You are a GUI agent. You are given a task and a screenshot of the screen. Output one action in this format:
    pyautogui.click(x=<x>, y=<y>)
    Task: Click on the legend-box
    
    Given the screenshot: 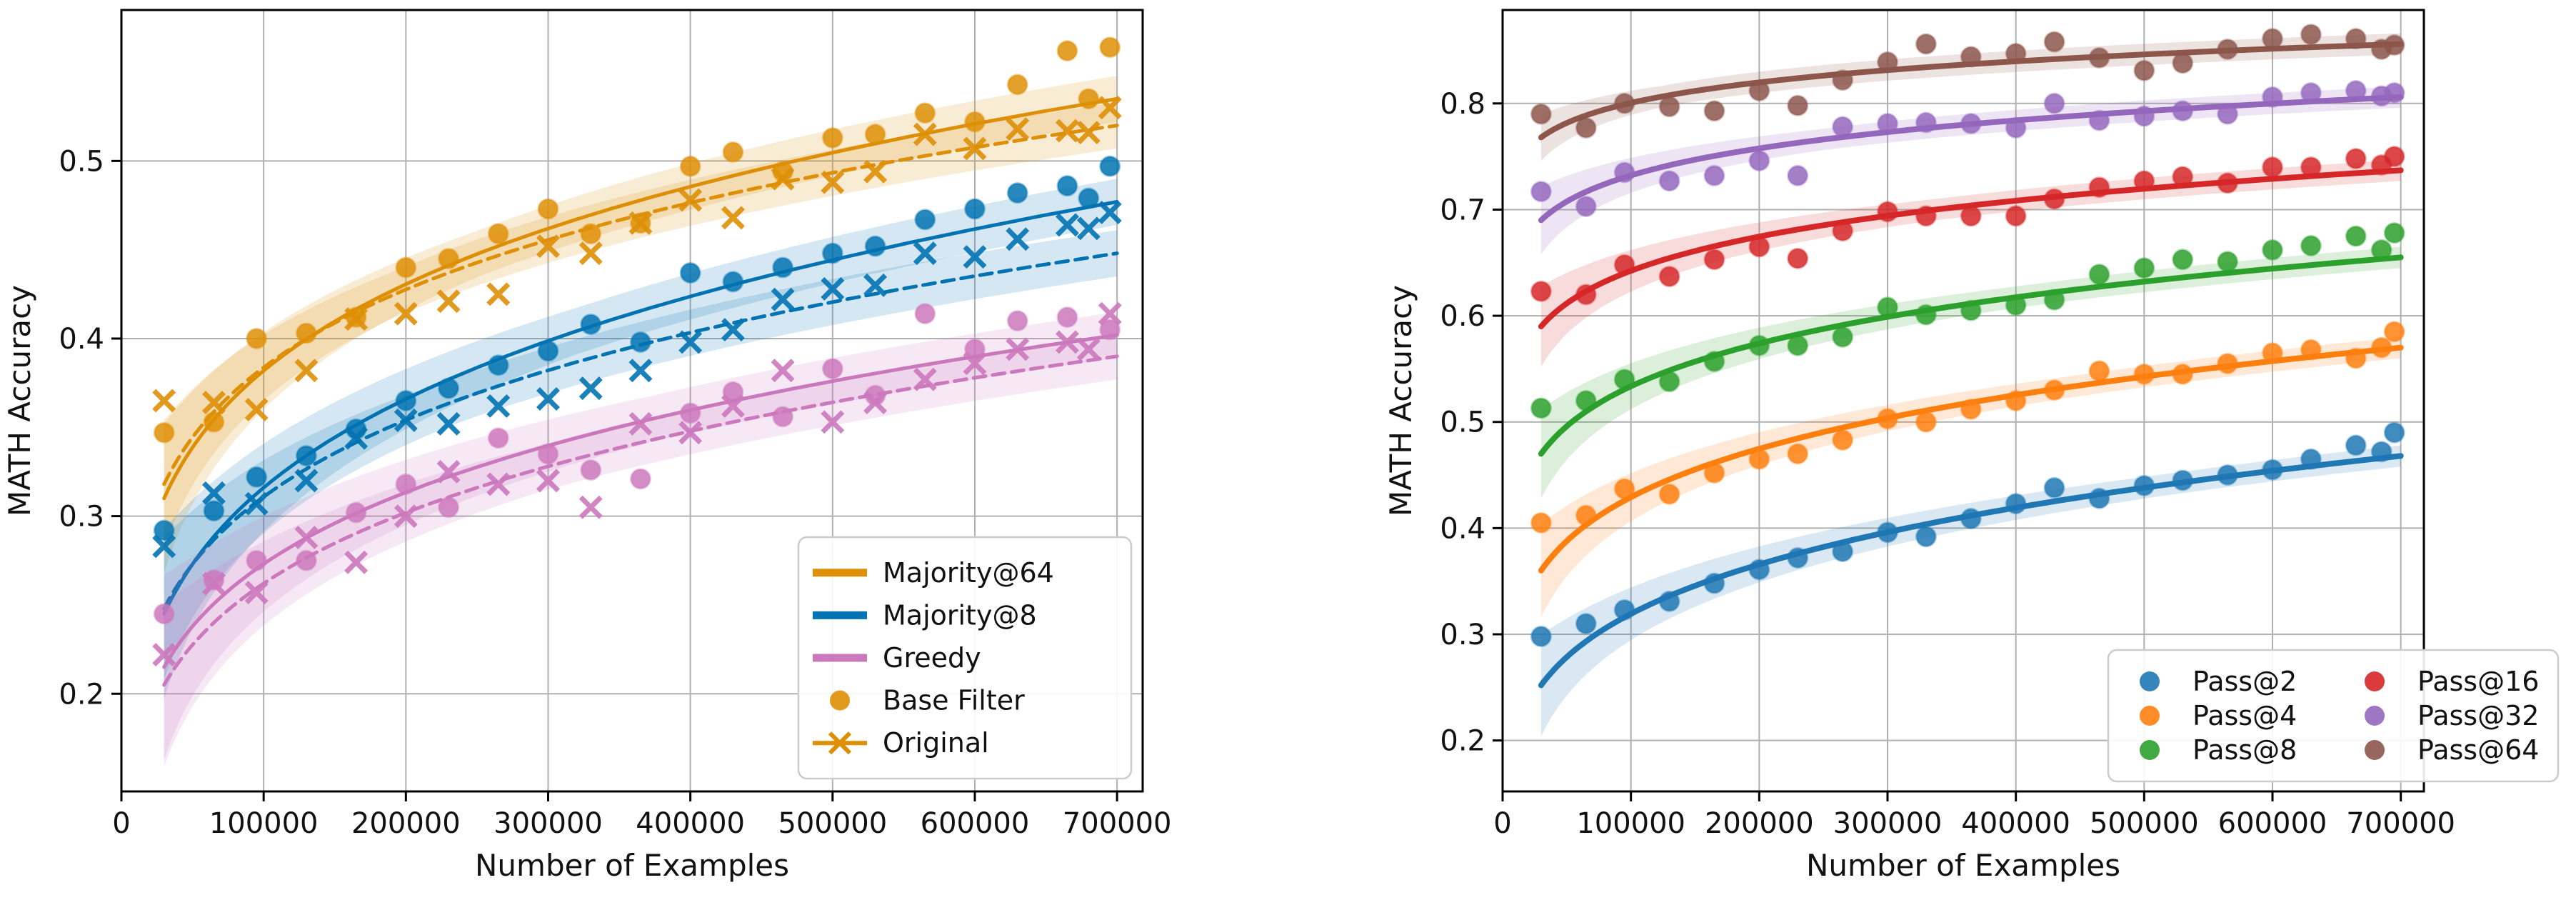 What is the action you would take?
    pyautogui.click(x=965, y=658)
    